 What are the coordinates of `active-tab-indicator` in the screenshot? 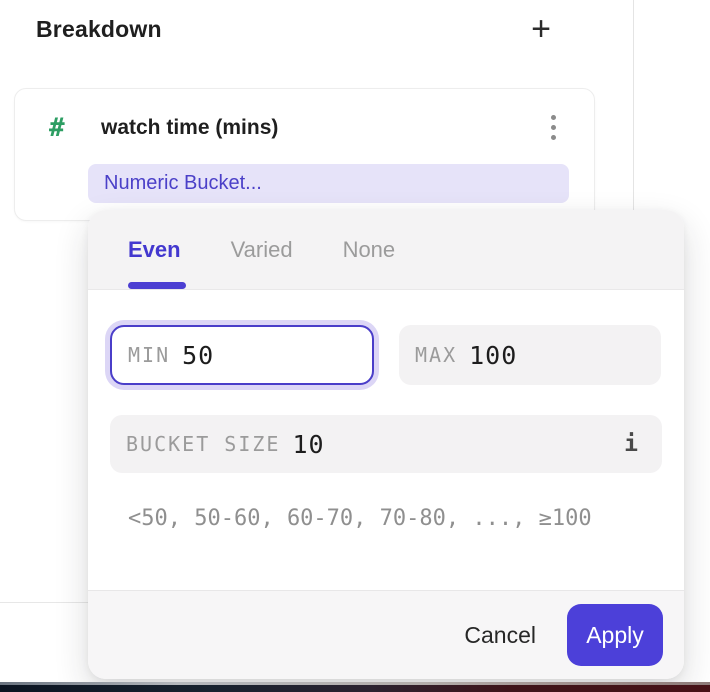 It's located at (157, 285).